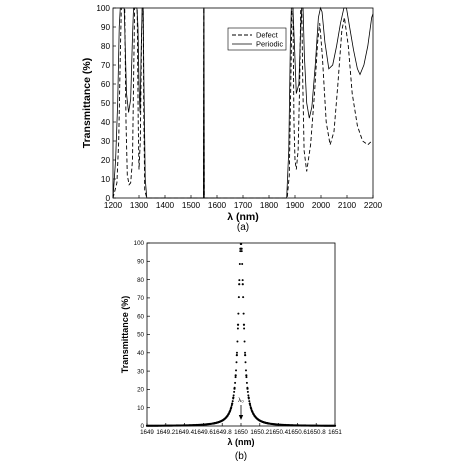 This screenshot has height=466, width=474. Describe the element at coordinates (321, 205) in the screenshot. I see `chart-a-x-tick-label: 2000` at that location.